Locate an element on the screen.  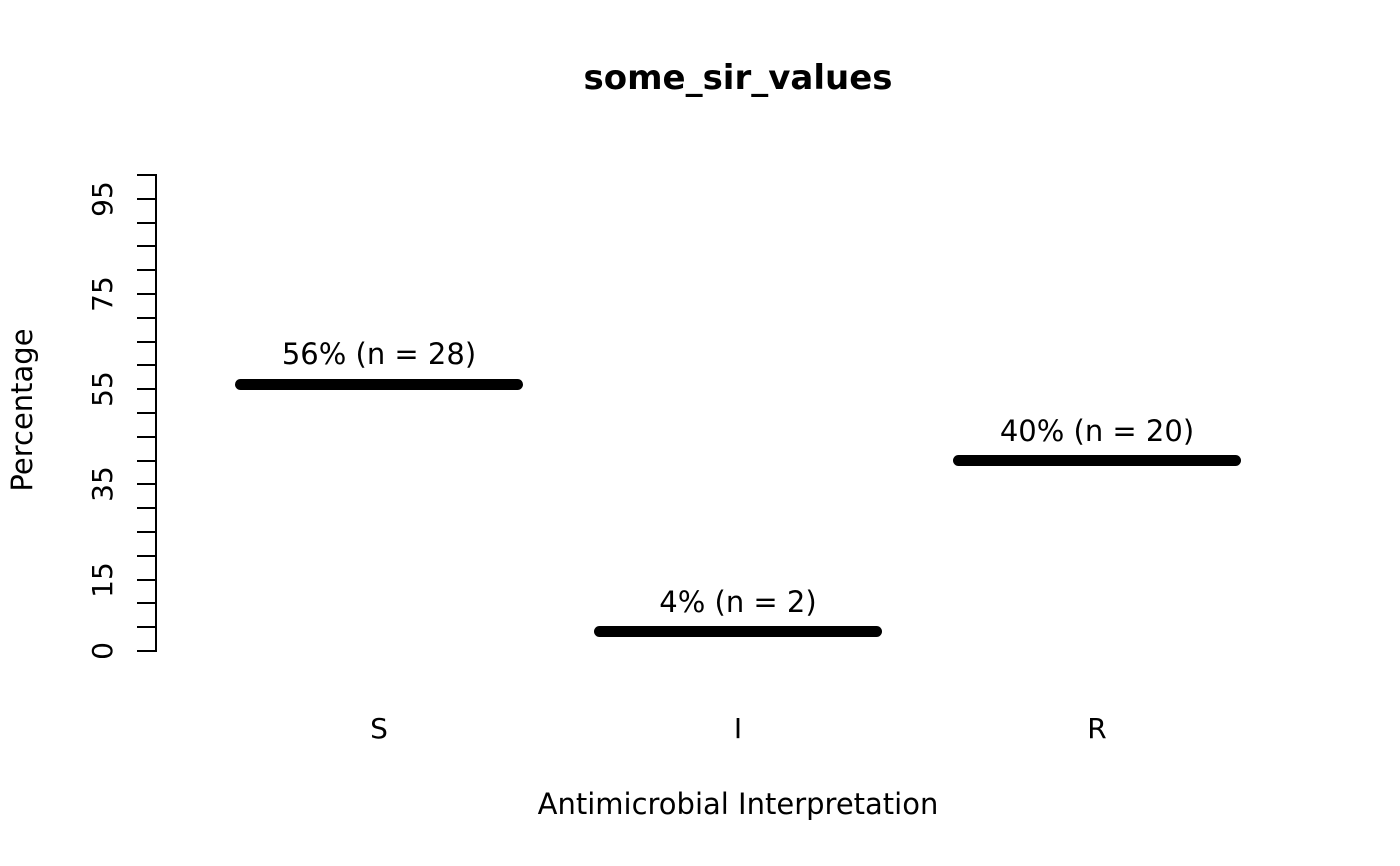
y-axis-line is located at coordinates (156, 413).